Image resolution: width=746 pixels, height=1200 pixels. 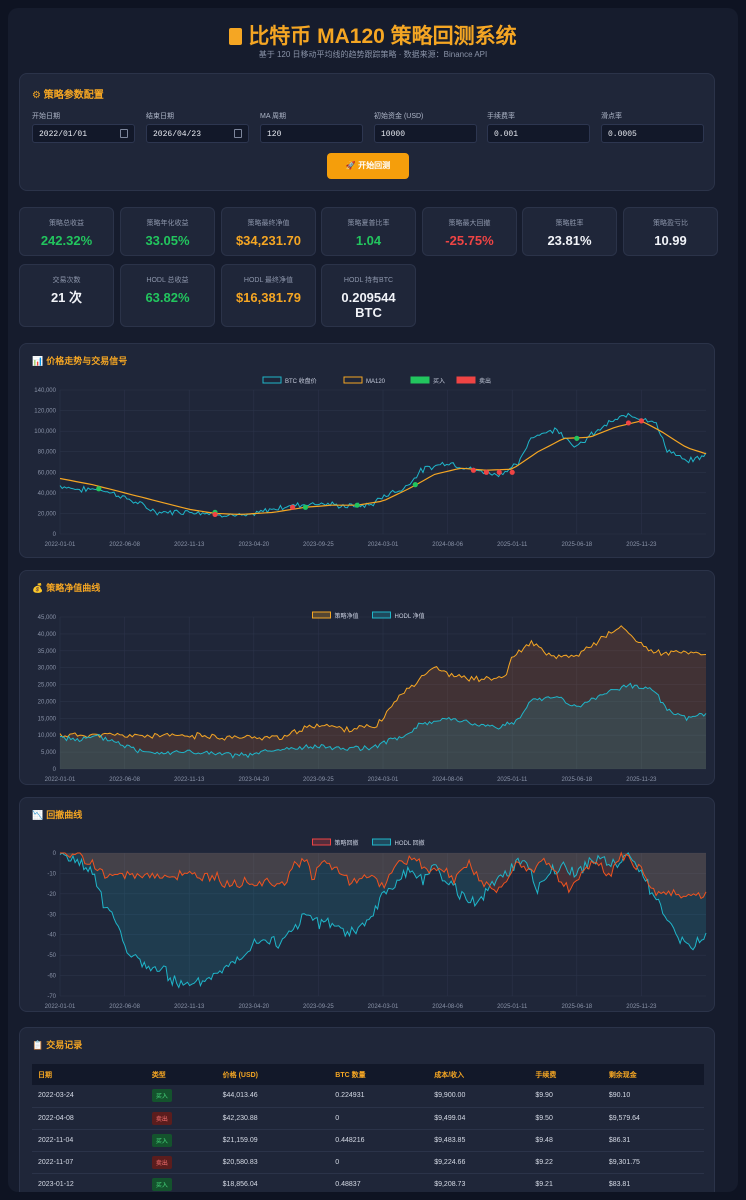 I want to click on legend-label: 买入, so click(x=439, y=381).